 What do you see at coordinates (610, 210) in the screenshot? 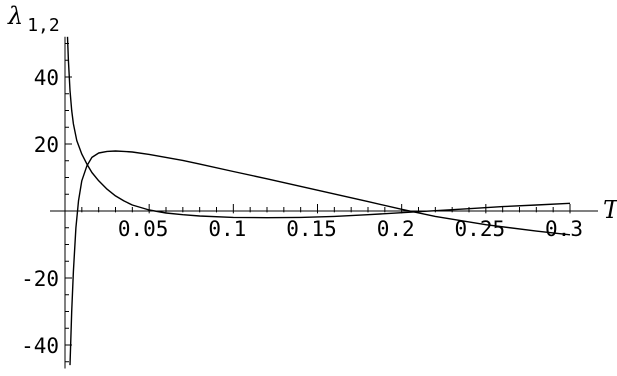
I see `x-axis-title: T` at bounding box center [610, 210].